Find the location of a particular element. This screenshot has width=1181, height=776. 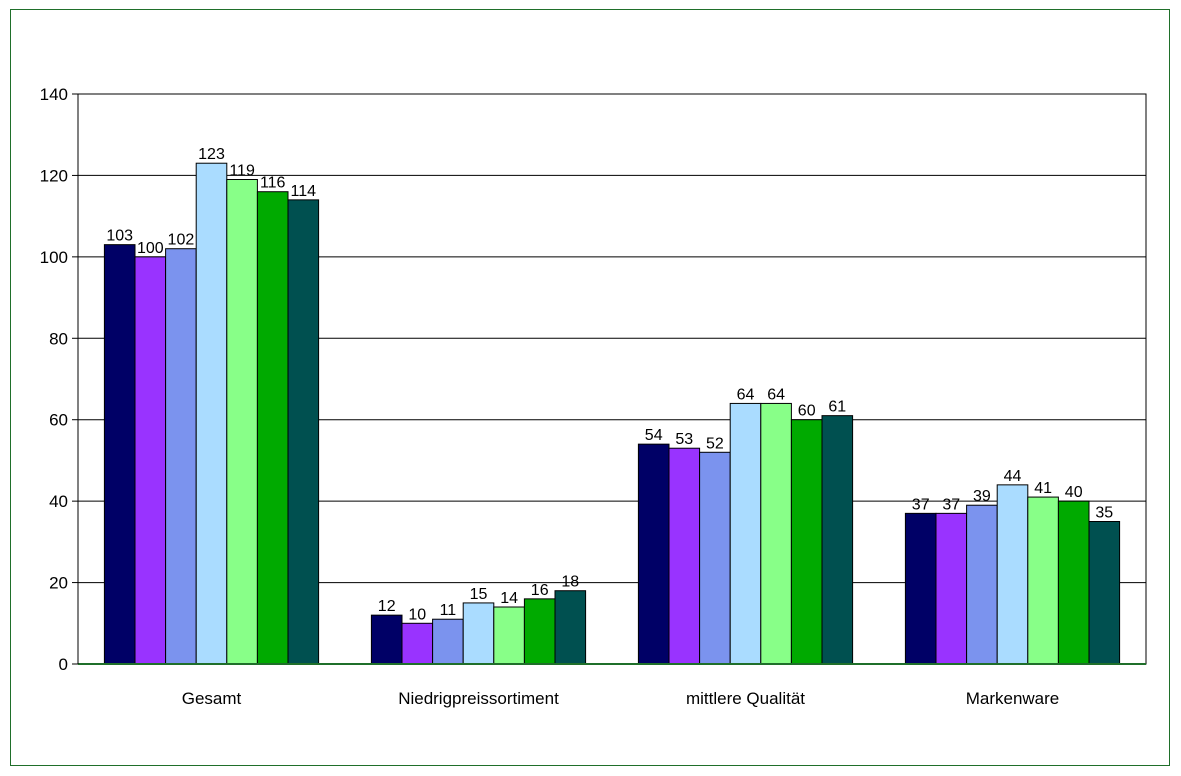

data-label: 35 is located at coordinates (1104, 513).